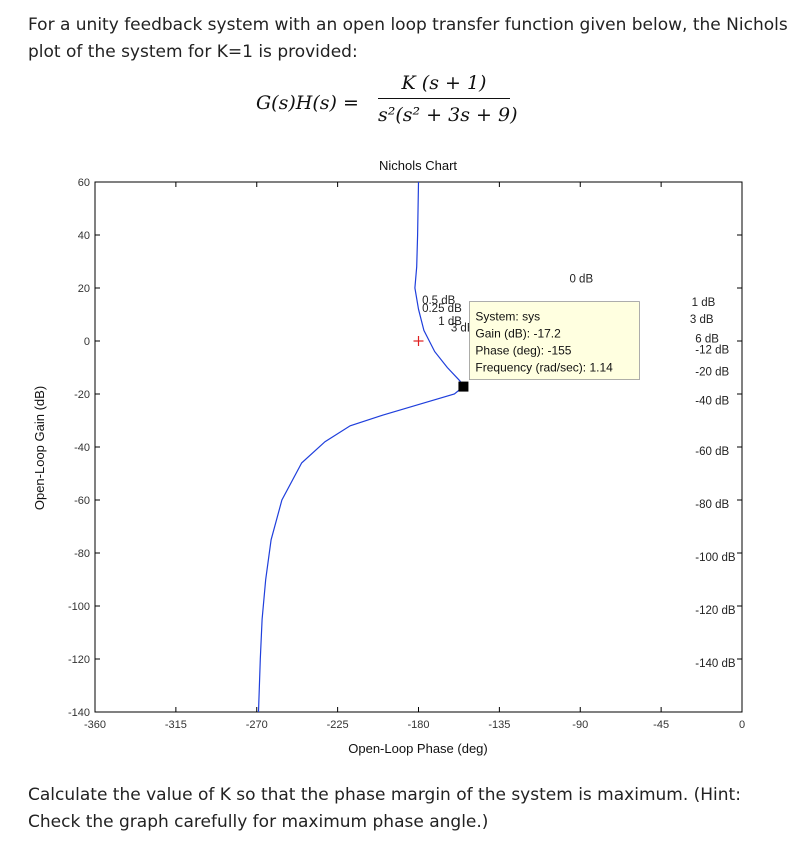  Describe the element at coordinates (712, 505) in the screenshot. I see `grid-contour-label: -80 dB` at that location.